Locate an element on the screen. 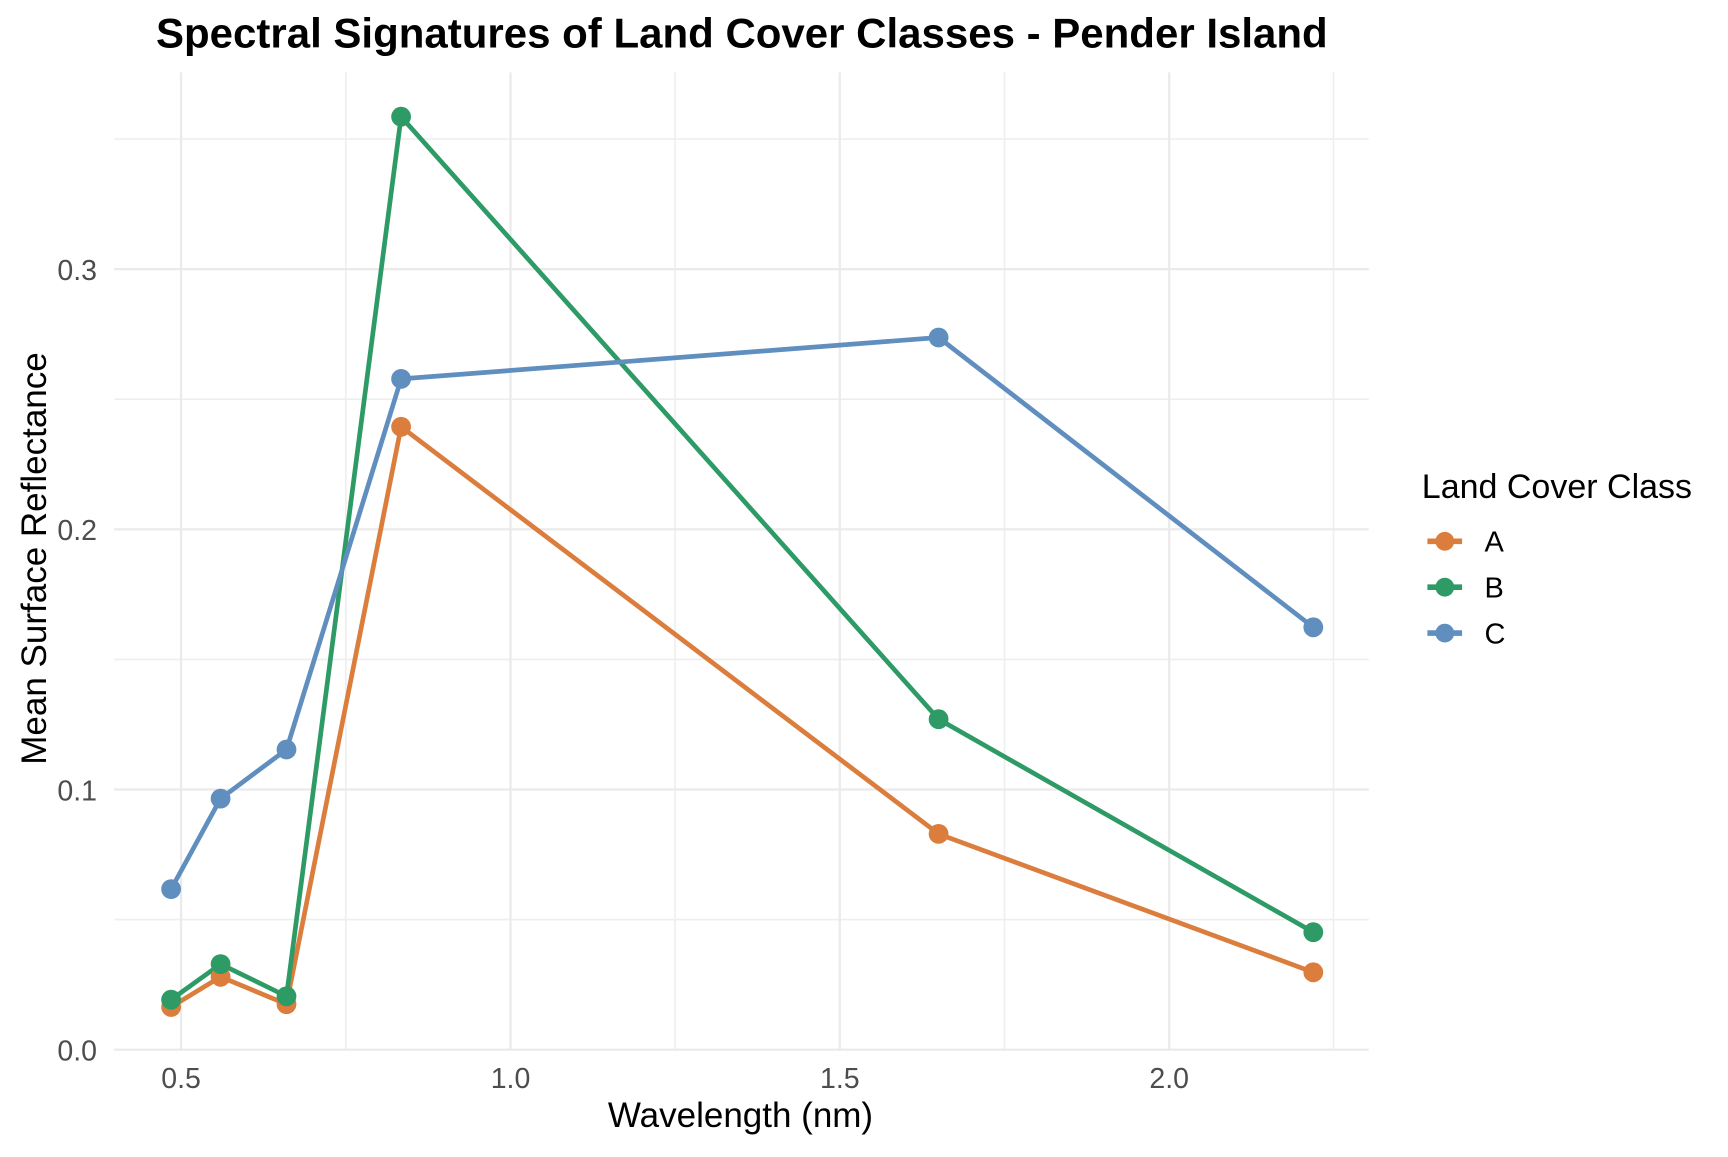 The image size is (1728, 1157). svg-text: 1.0 is located at coordinates (511, 1079).